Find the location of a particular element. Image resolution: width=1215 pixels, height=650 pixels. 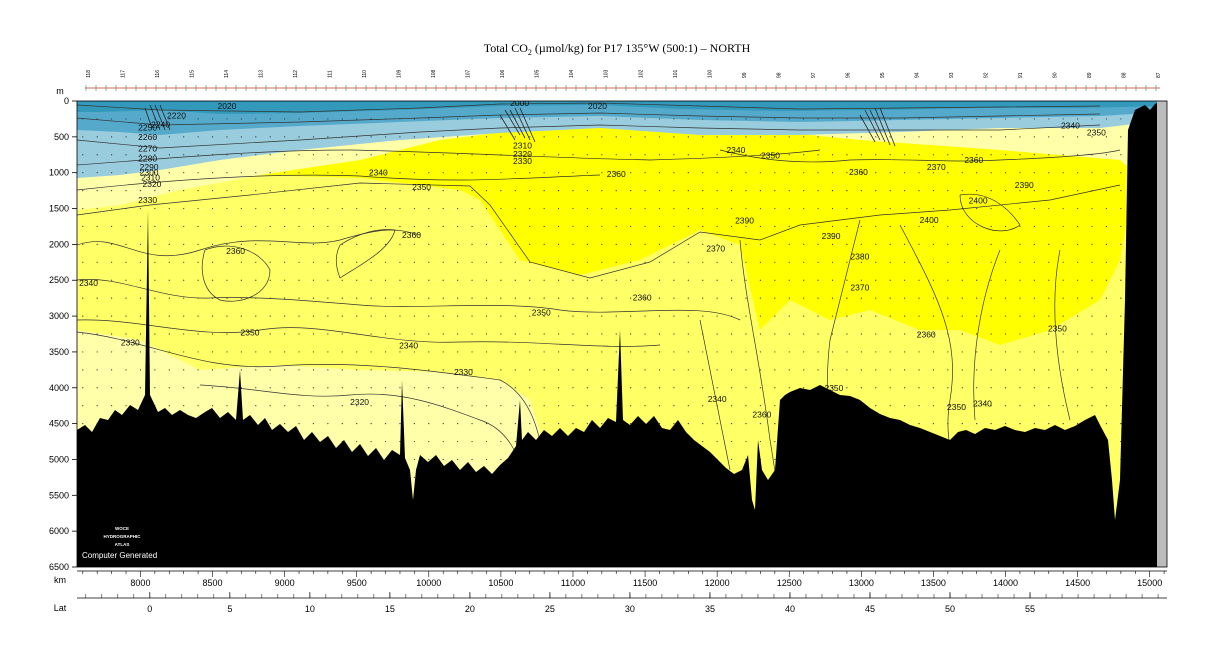

contour-label: 2240 is located at coordinates (160, 125).